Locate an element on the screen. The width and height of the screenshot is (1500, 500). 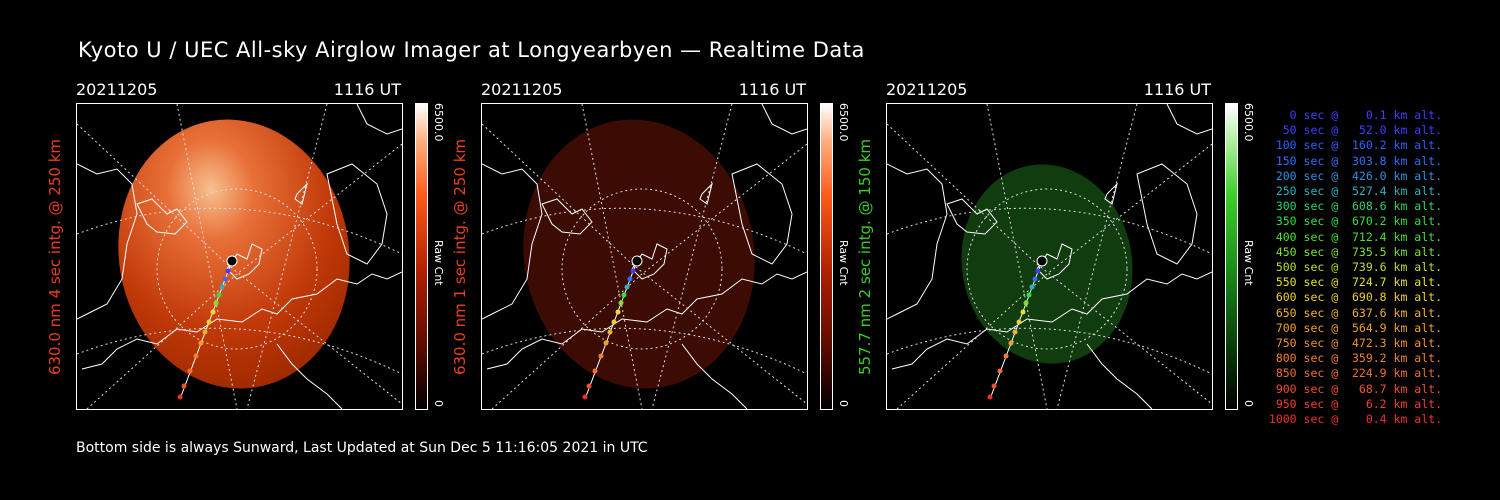
legend-entry: 400 sec @ 712.4 km alt. is located at coordinates (1358, 236).